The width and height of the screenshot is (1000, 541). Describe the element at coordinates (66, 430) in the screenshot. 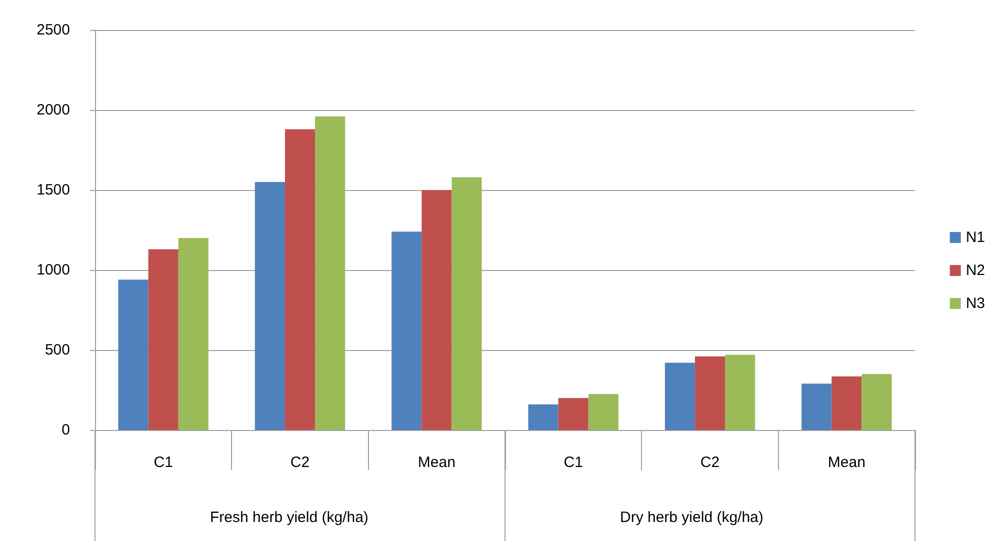

I see `y-tick-label: 0` at that location.